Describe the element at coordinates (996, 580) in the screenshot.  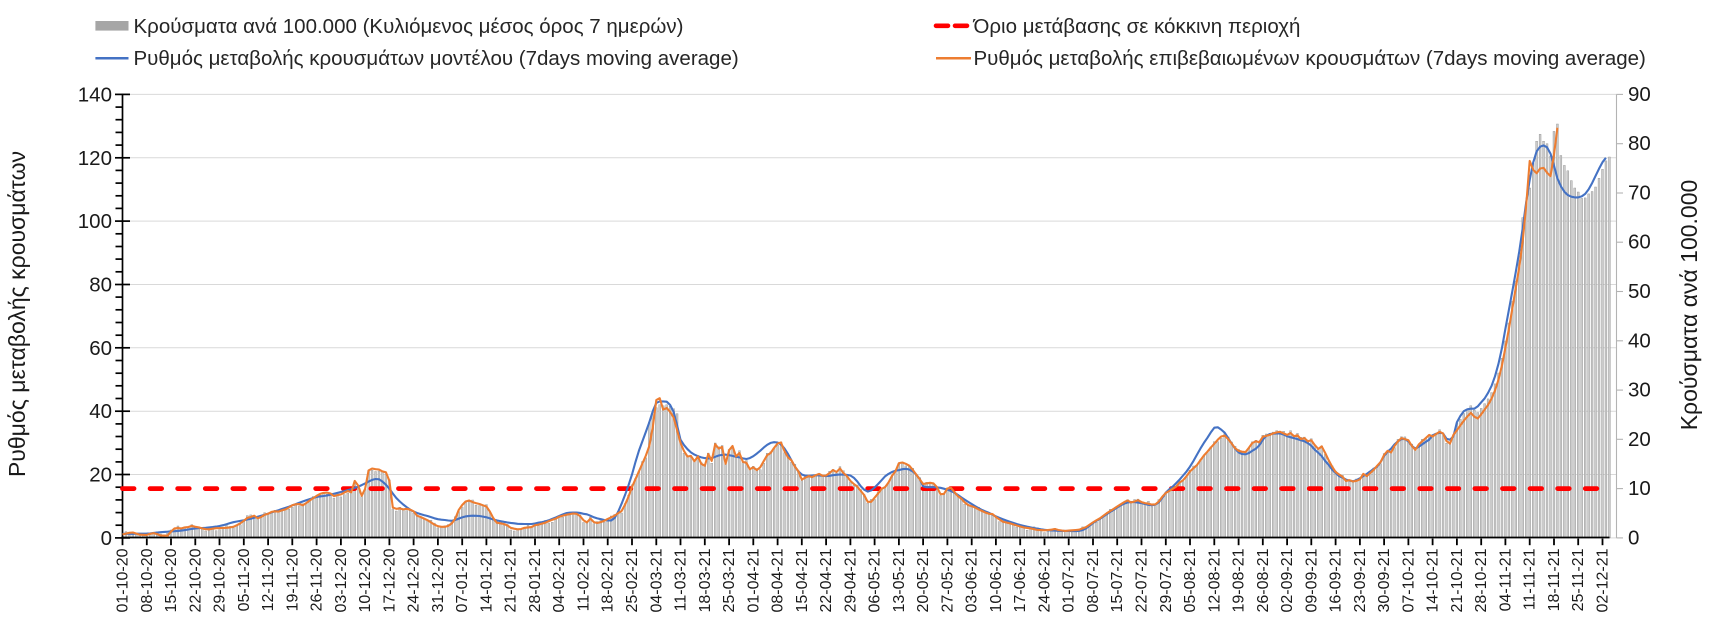
I see `svg-text: 10-06-21` at that location.